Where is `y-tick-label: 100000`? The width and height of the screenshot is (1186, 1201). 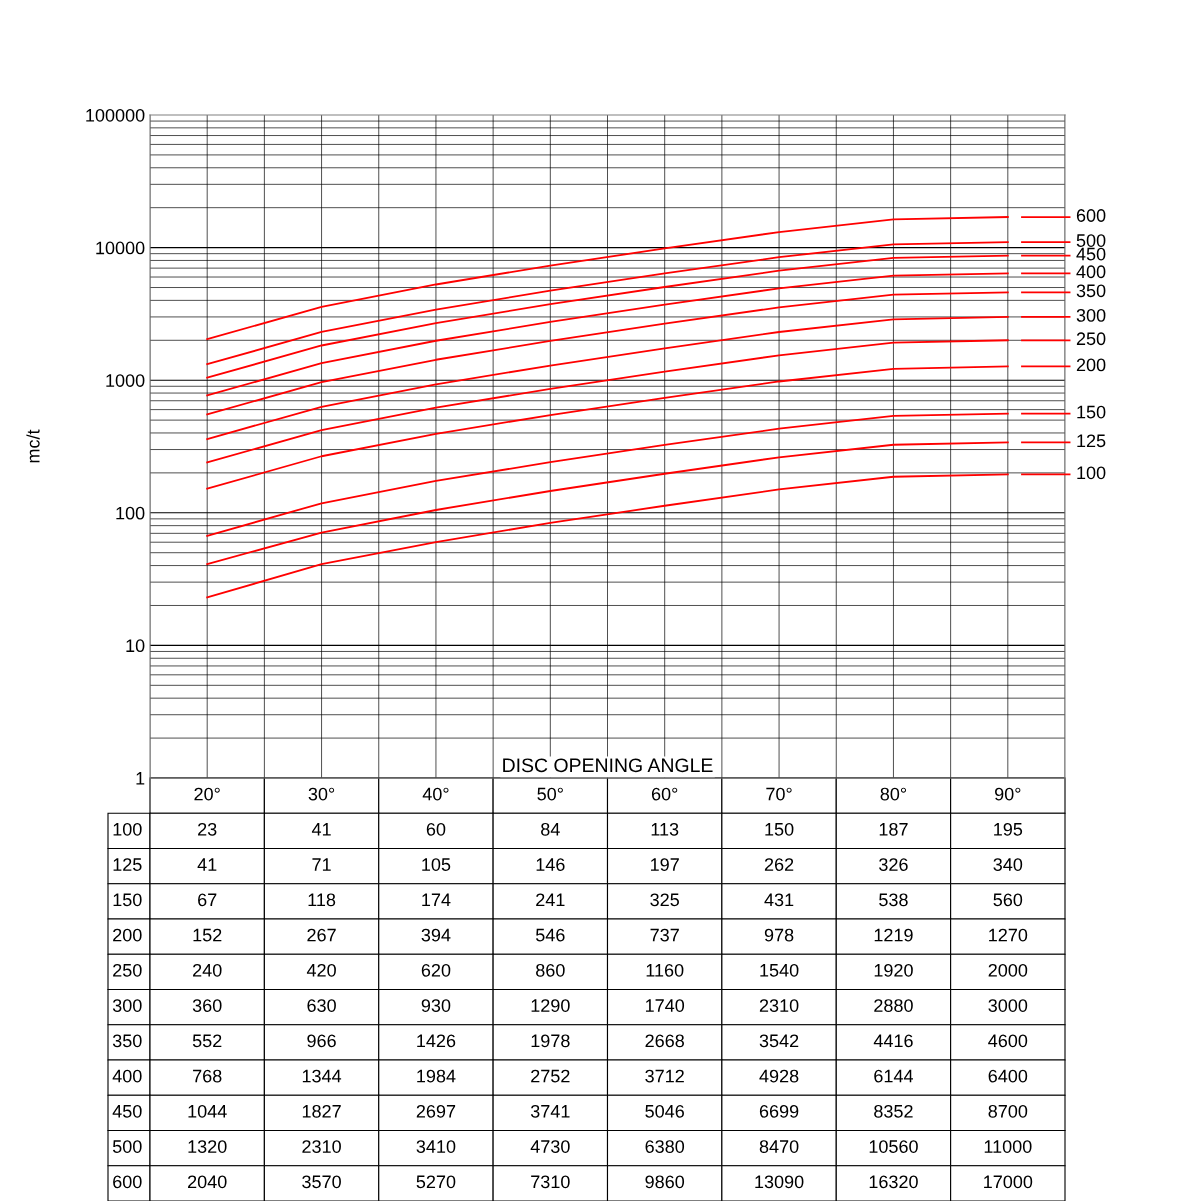
y-tick-label: 100000 is located at coordinates (115, 115).